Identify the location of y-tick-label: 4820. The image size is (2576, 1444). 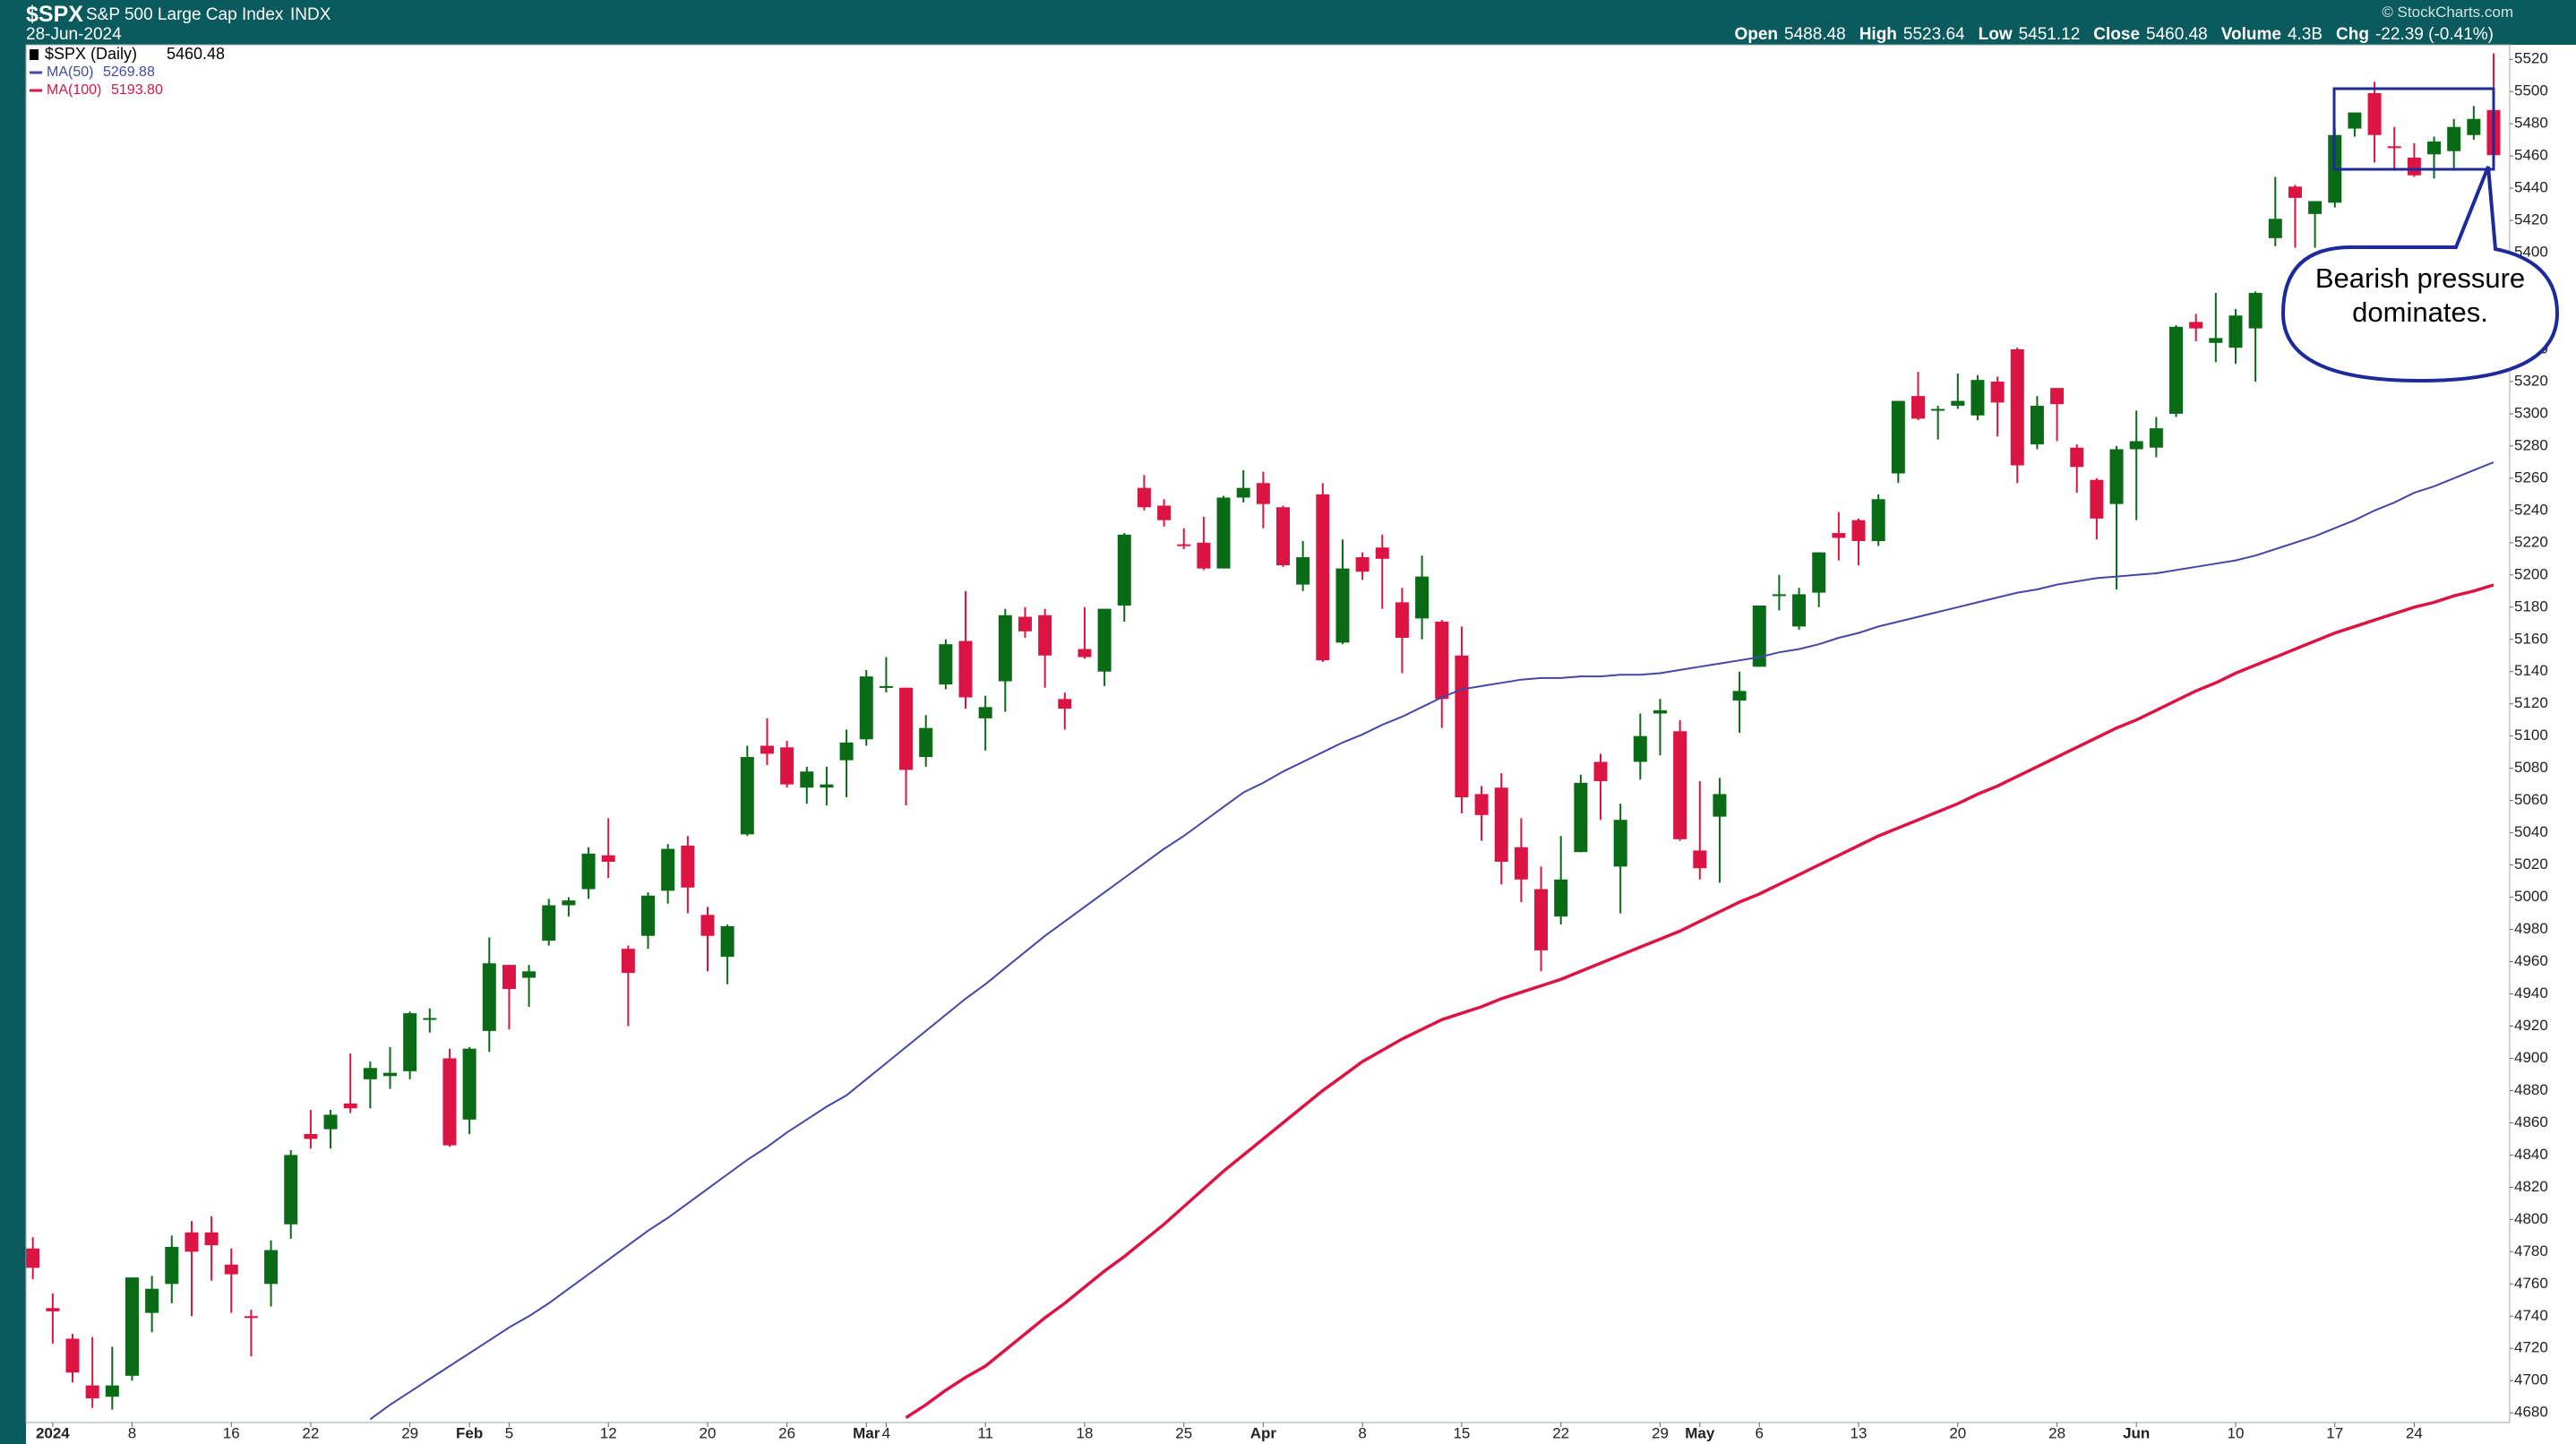
(2531, 1186).